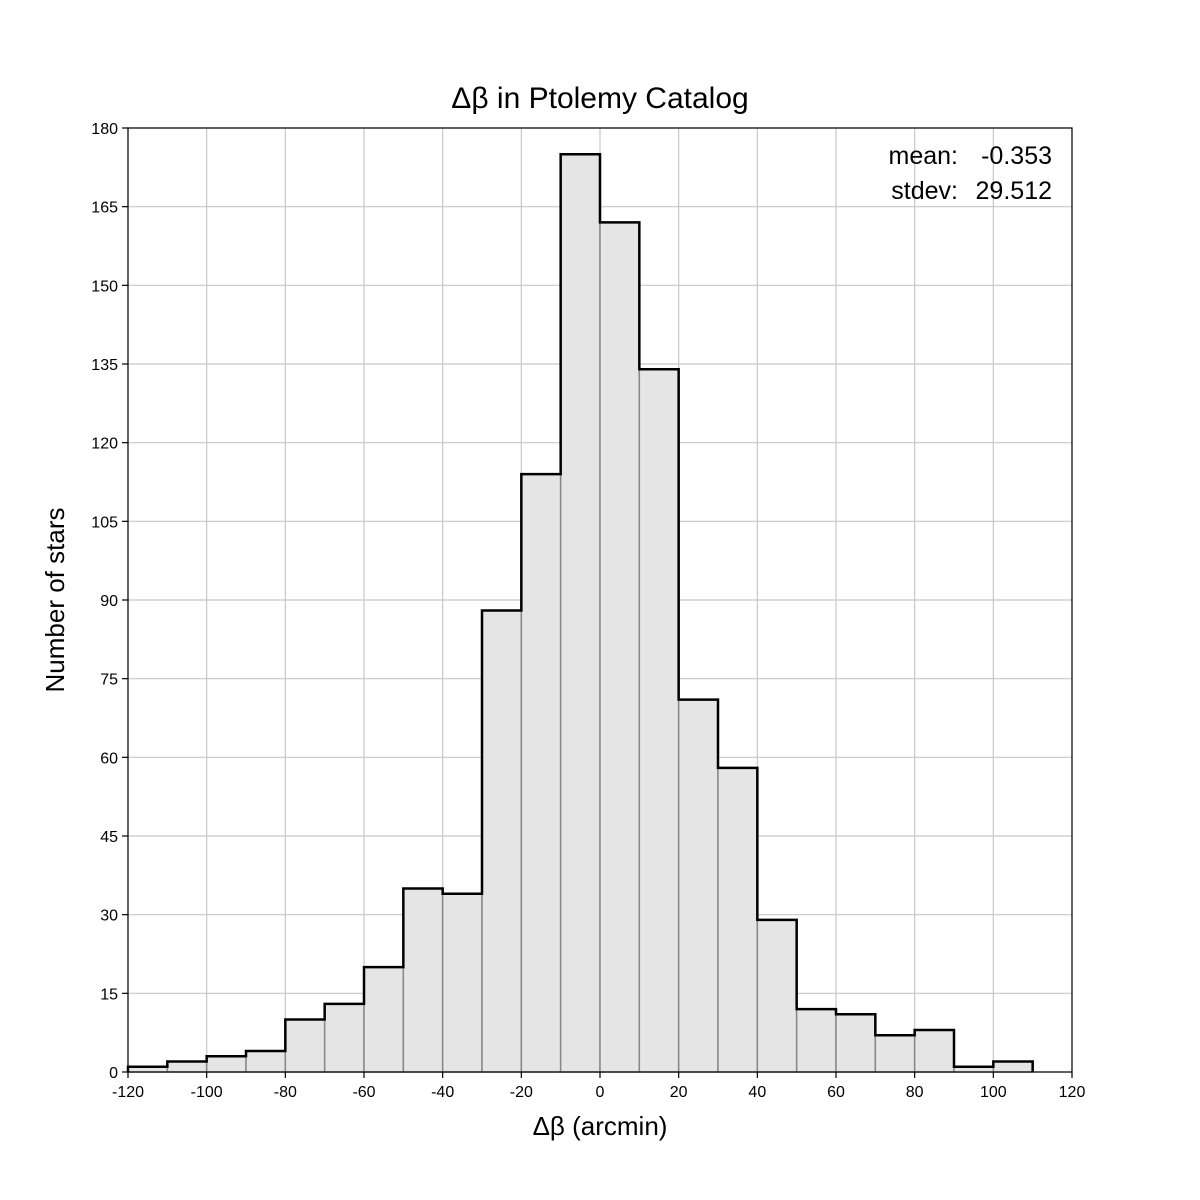 The height and width of the screenshot is (1200, 1200). I want to click on x-tick-label: -120, so click(128, 1092).